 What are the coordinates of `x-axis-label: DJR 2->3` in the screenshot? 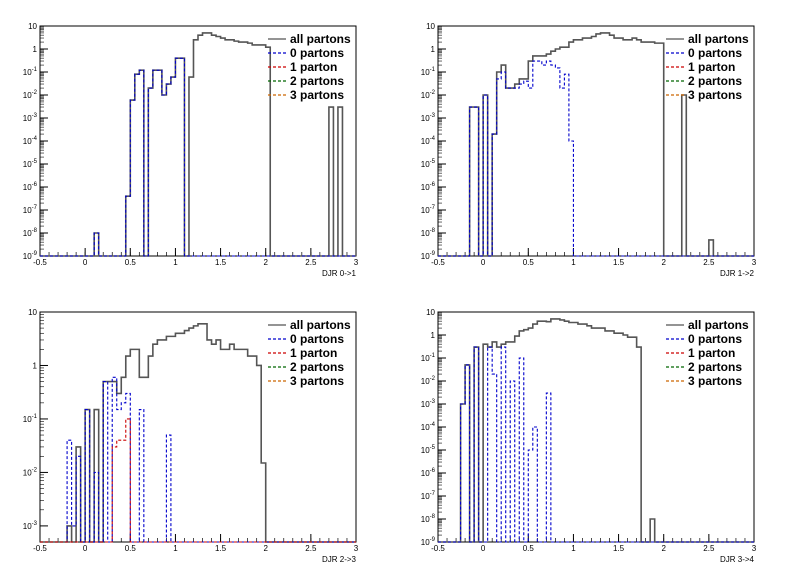 It's located at (339, 559).